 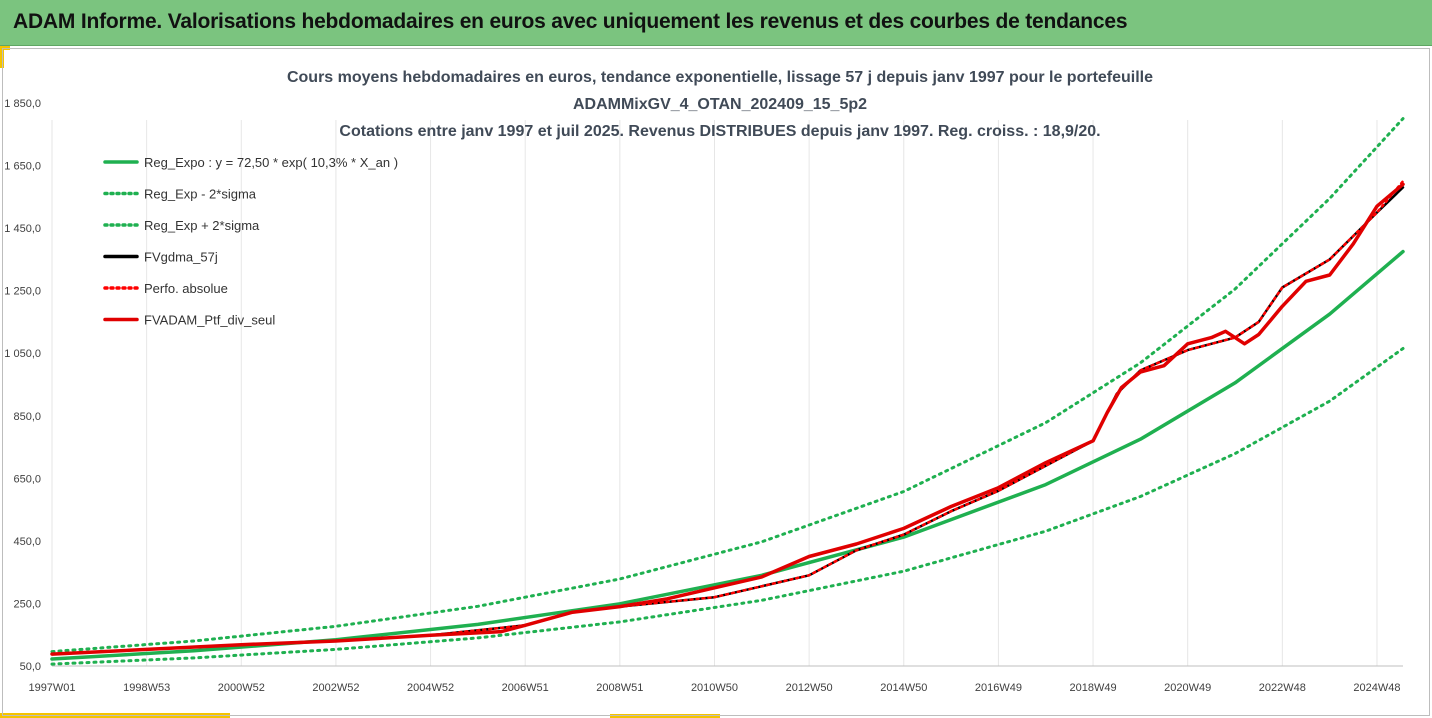 I want to click on x-tick-label: 2006W51, so click(x=525, y=688).